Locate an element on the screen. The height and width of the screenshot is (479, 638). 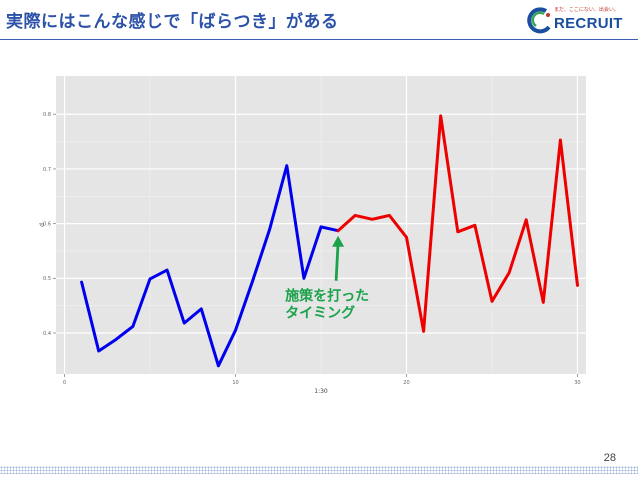
logo-wordmark: RECRUIT is located at coordinates (588, 23).